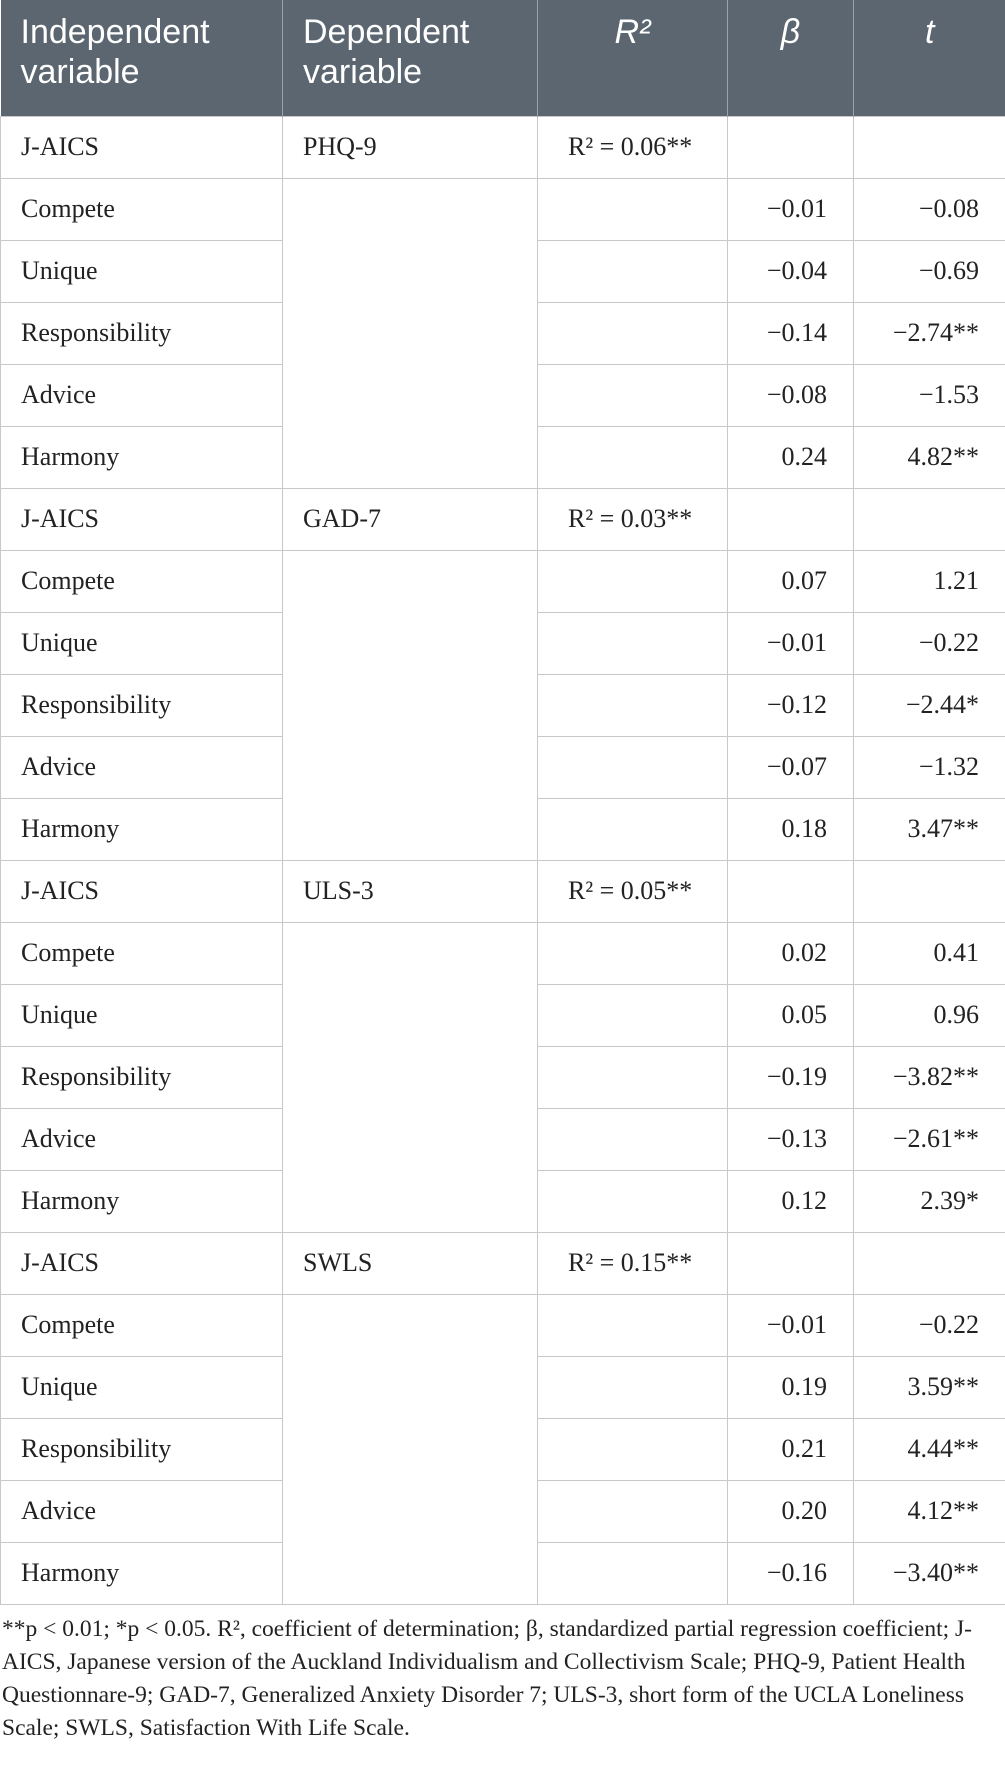  What do you see at coordinates (502, 1201) in the screenshot?
I see `predictor-row: Harmony 0.12 2.39*` at bounding box center [502, 1201].